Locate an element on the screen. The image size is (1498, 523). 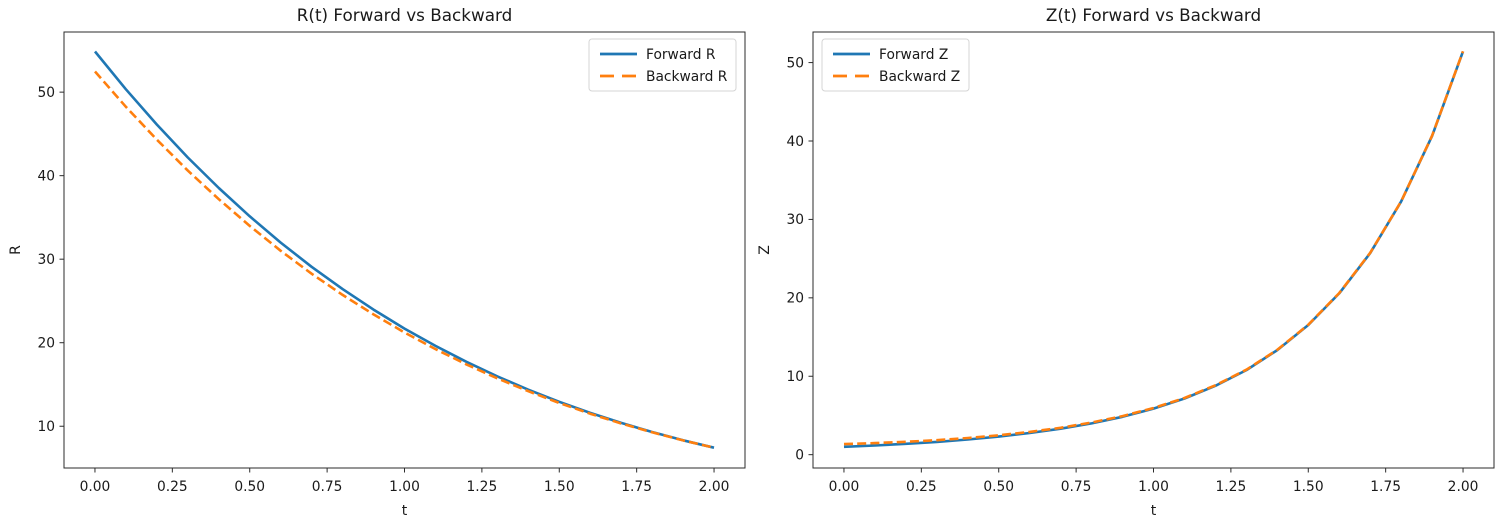
y-axis-label: Z is located at coordinates (765, 250).